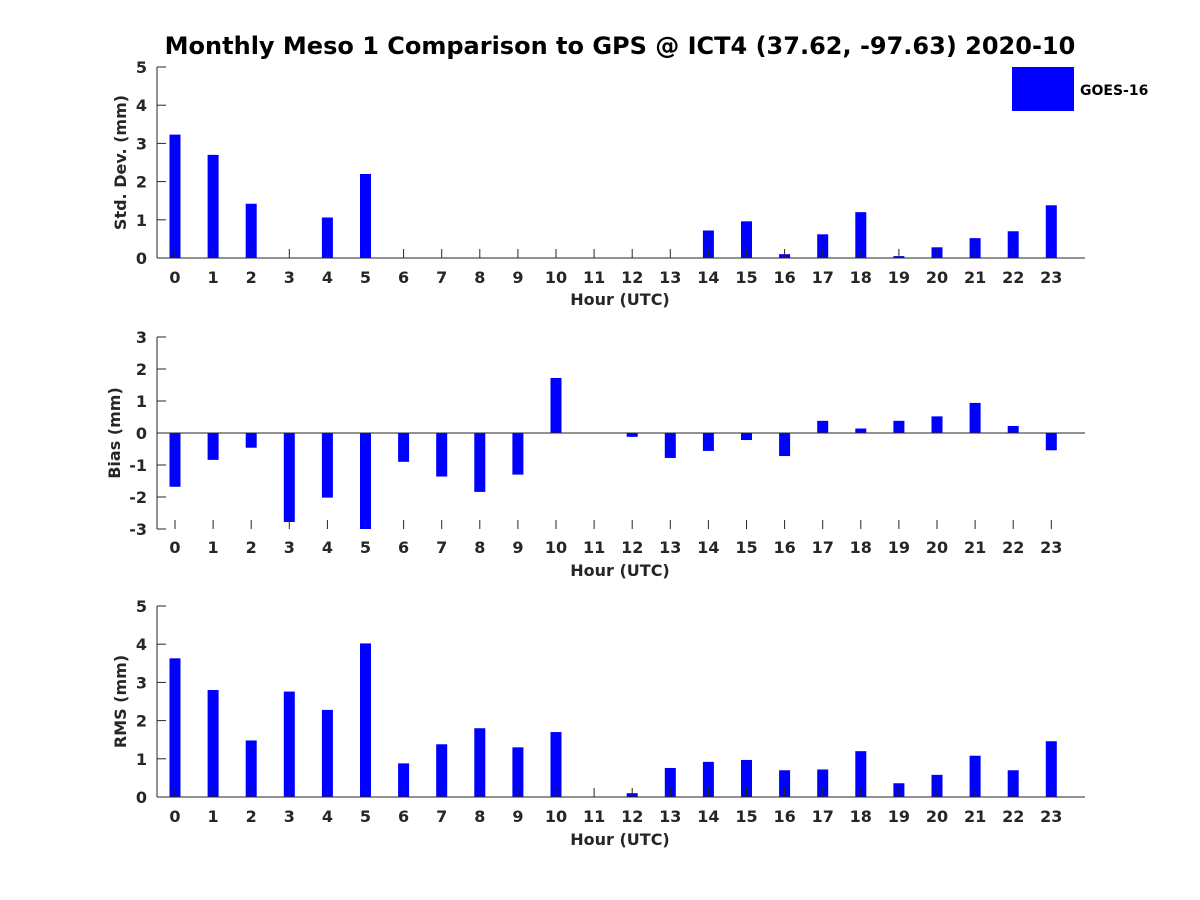 The image size is (1200, 900). I want to click on std-x-tick-label: 5, so click(365, 277).